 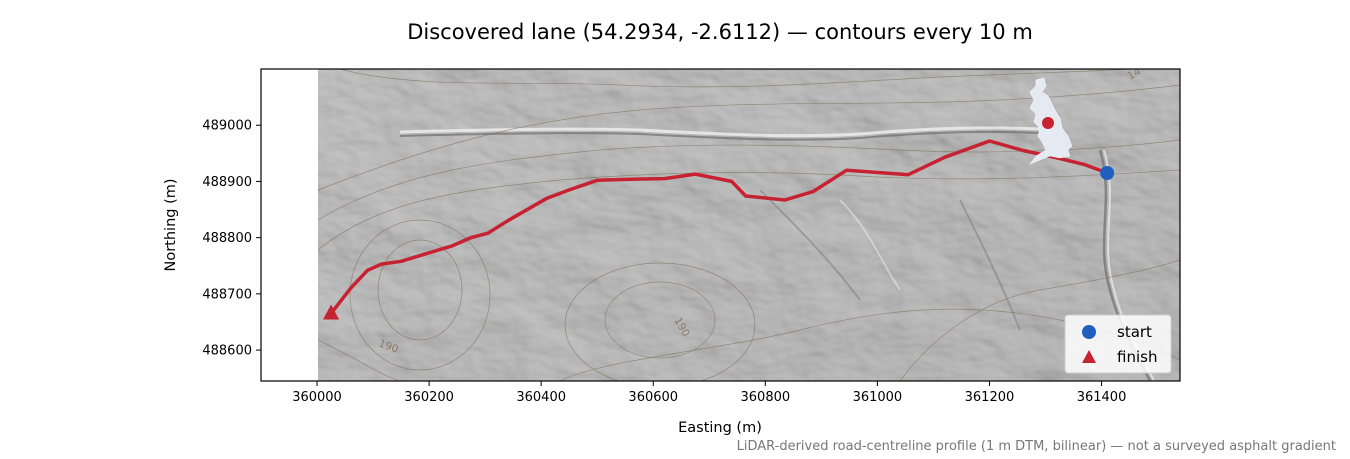 What do you see at coordinates (317, 397) in the screenshot?
I see `x-tick-label: 360000` at bounding box center [317, 397].